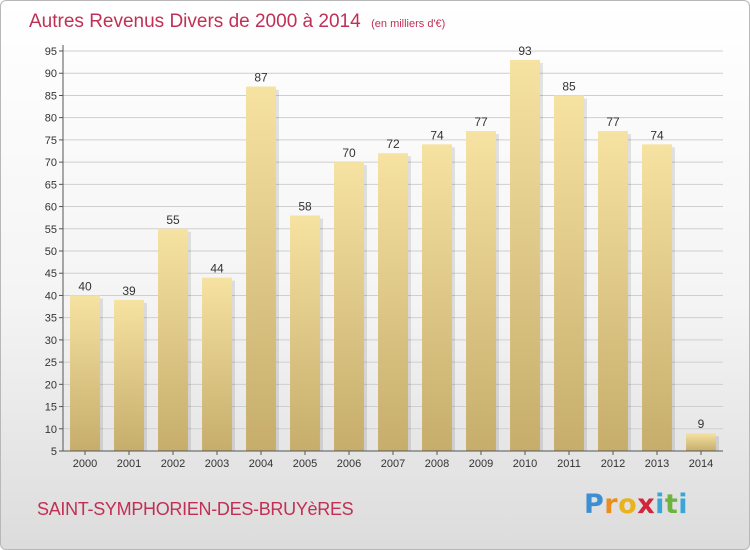  What do you see at coordinates (701, 464) in the screenshot?
I see `x-tick-label: 2014` at bounding box center [701, 464].